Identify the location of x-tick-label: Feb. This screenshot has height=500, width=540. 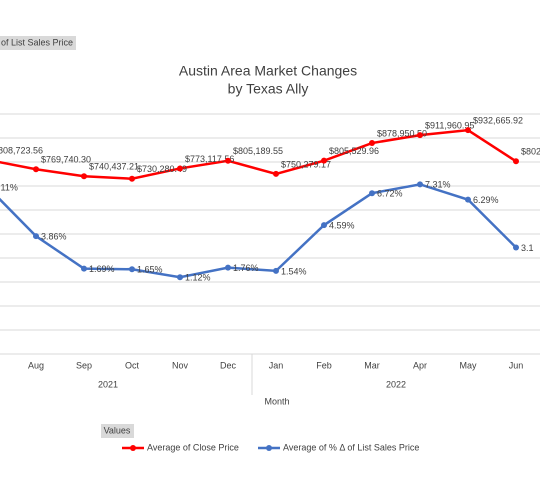
(324, 365).